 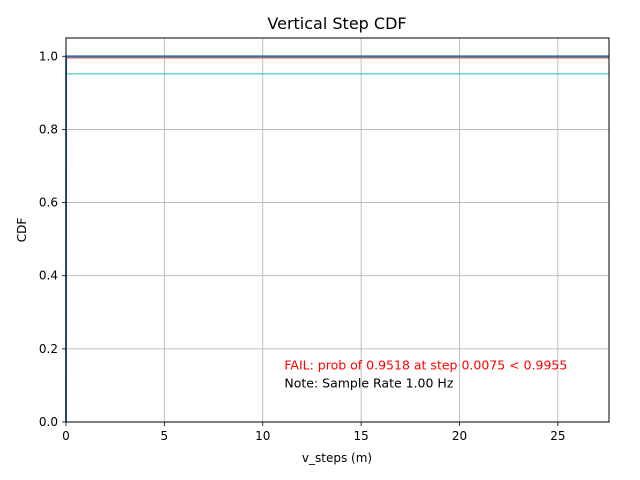 I want to click on y-tick-label: 0.2, so click(x=48, y=349).